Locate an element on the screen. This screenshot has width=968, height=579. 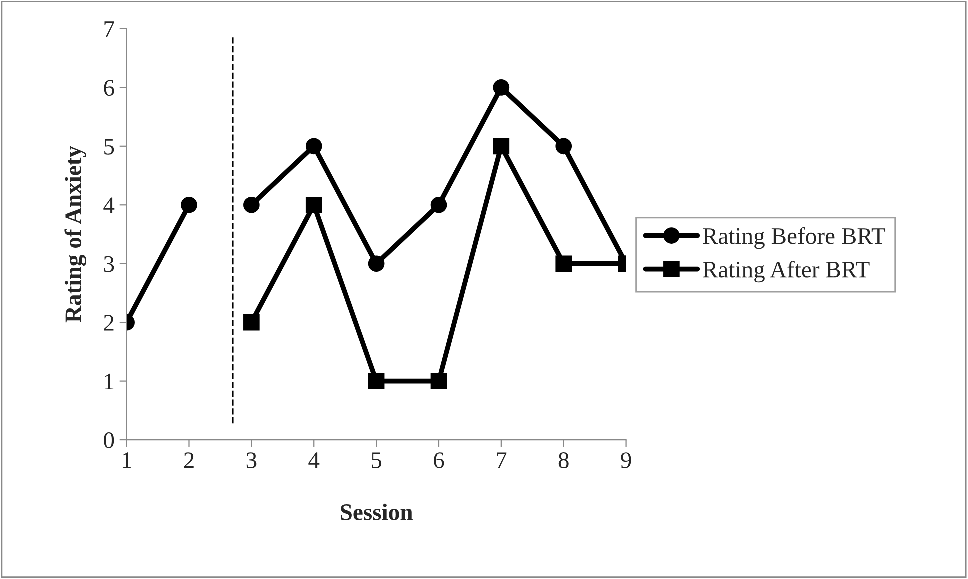
x-tick-label: 9 is located at coordinates (626, 460).